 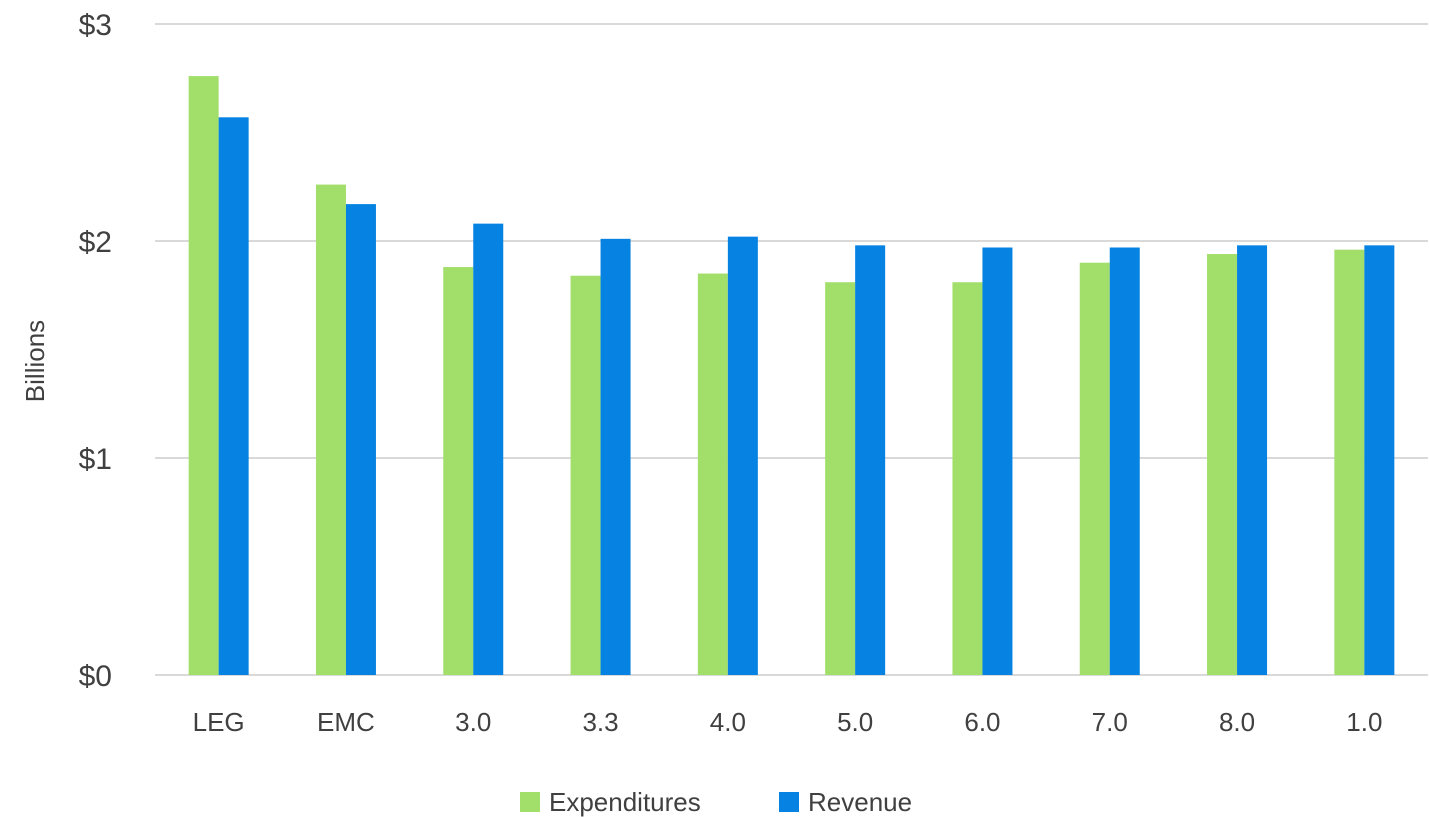 What do you see at coordinates (458, 471) in the screenshot?
I see `bar-expenditures-3.0` at bounding box center [458, 471].